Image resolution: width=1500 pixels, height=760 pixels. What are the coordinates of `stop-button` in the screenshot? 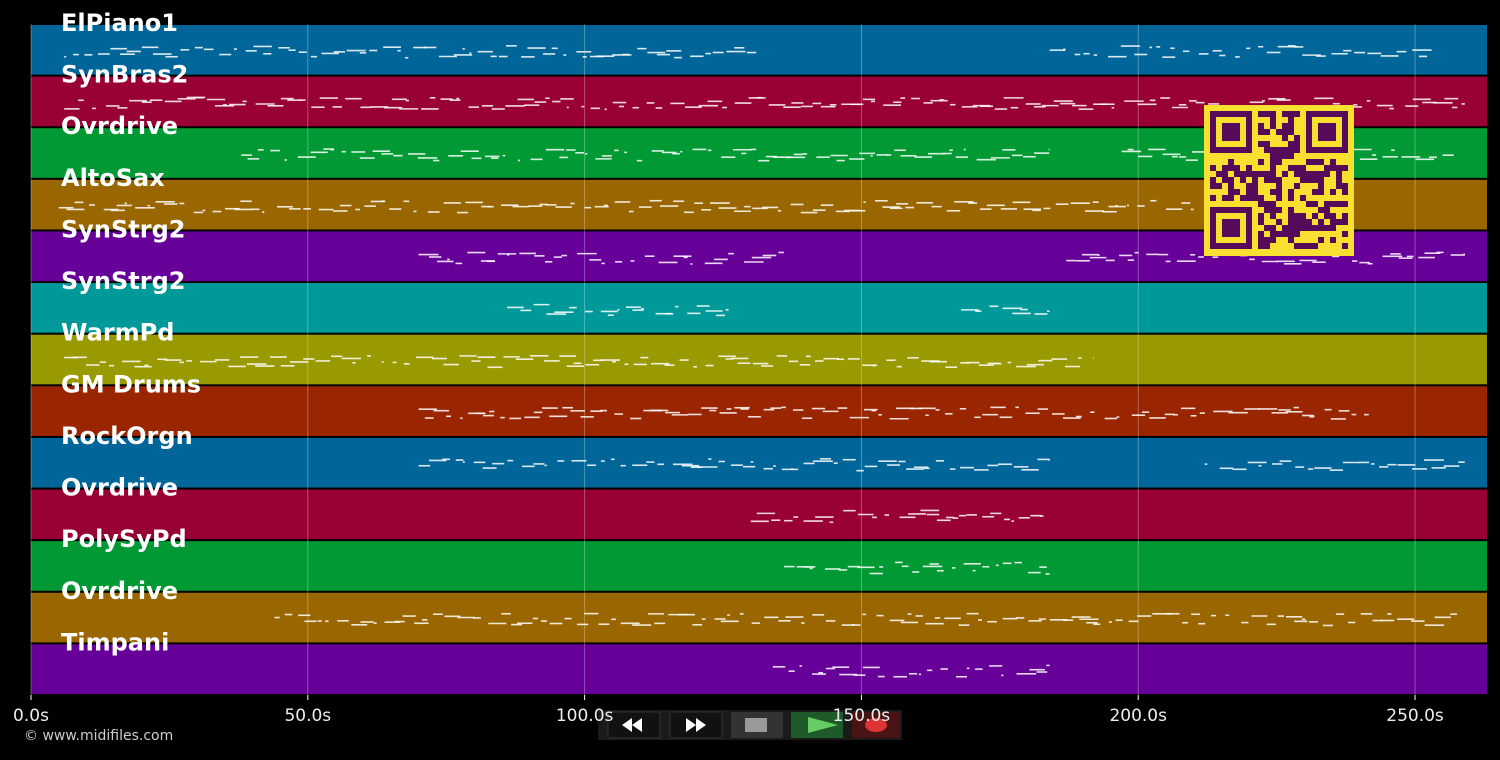 It's located at (757, 725).